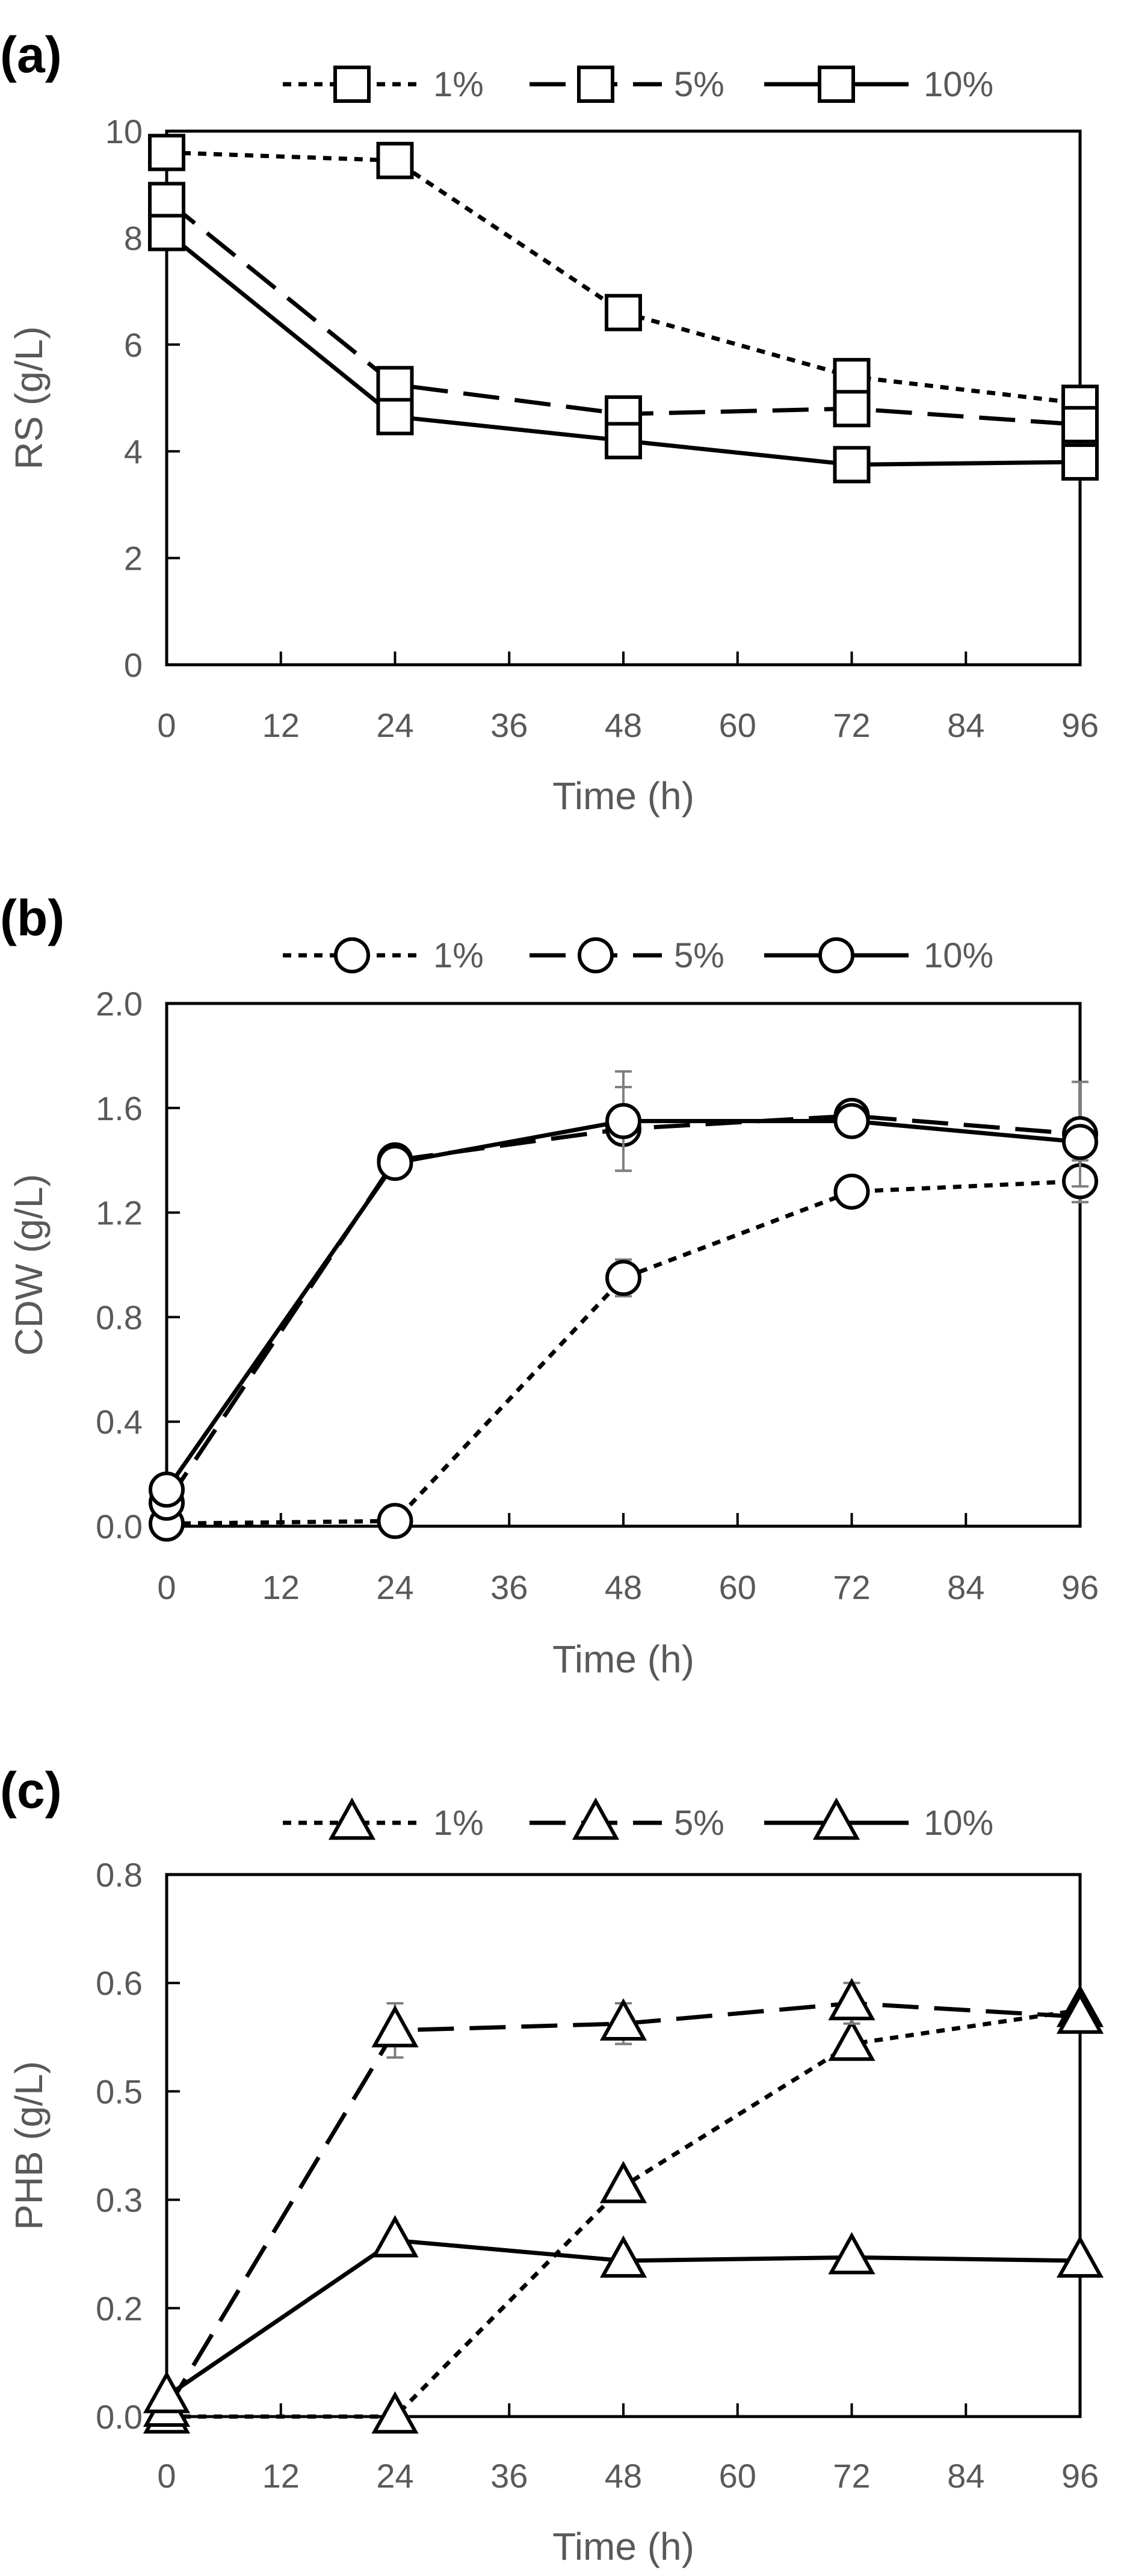 This screenshot has height=2576, width=1124. Describe the element at coordinates (29, 397) in the screenshot. I see `y-axis-title: RS (g/L)` at that location.